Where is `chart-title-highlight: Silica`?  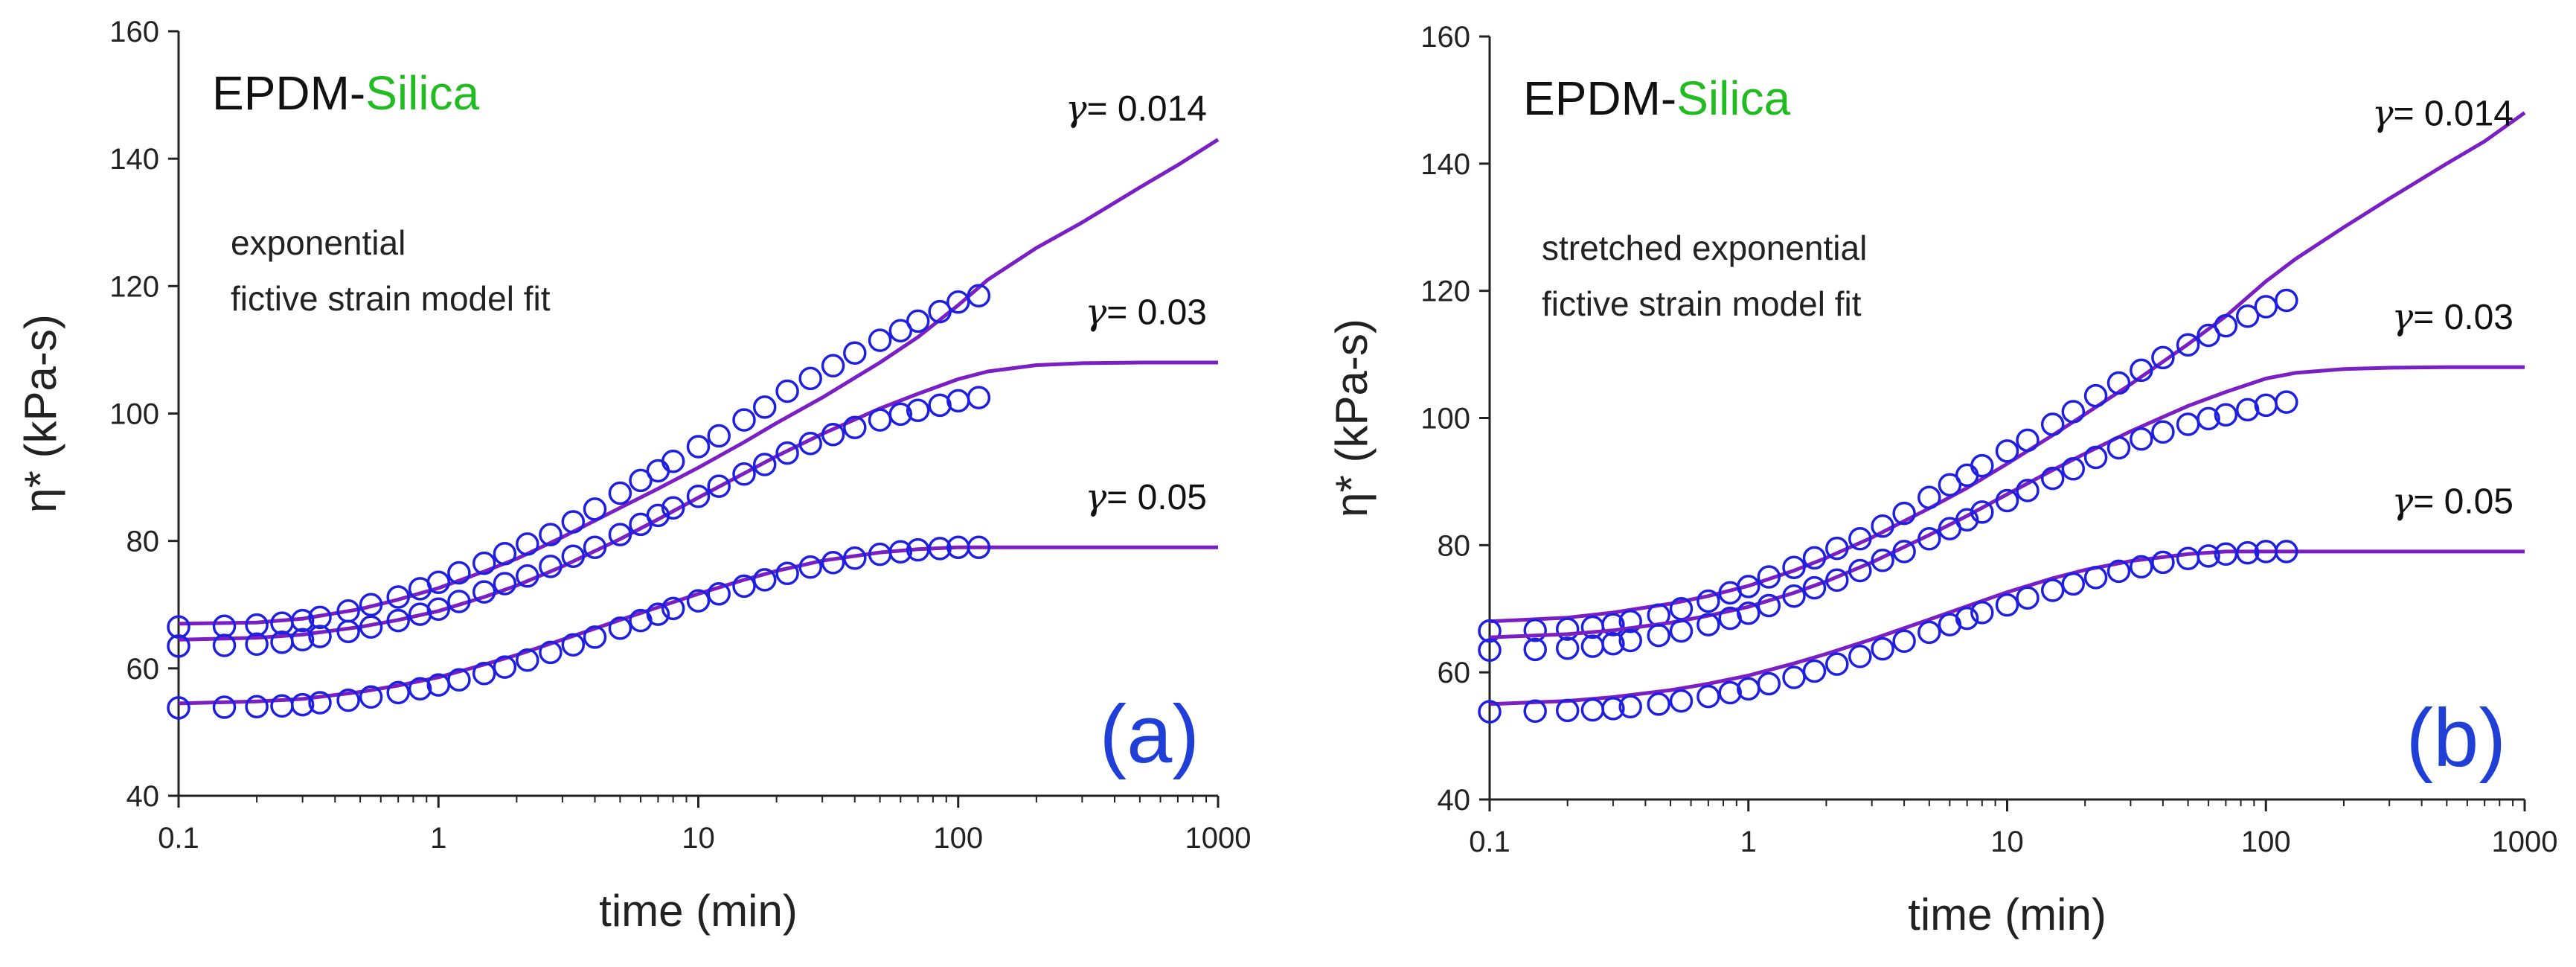
chart-title-highlight: Silica is located at coordinates (422, 93).